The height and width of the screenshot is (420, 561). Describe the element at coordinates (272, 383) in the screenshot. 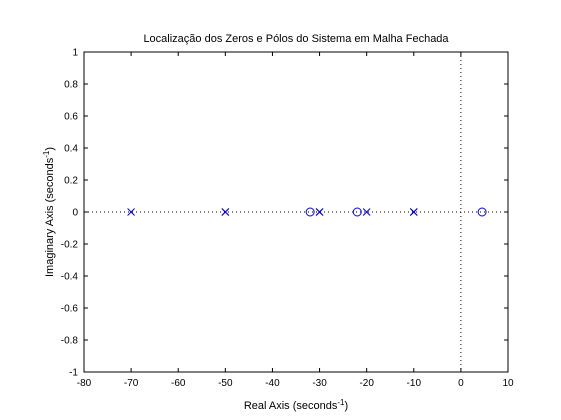

I see `x-tick-label: -40` at that location.